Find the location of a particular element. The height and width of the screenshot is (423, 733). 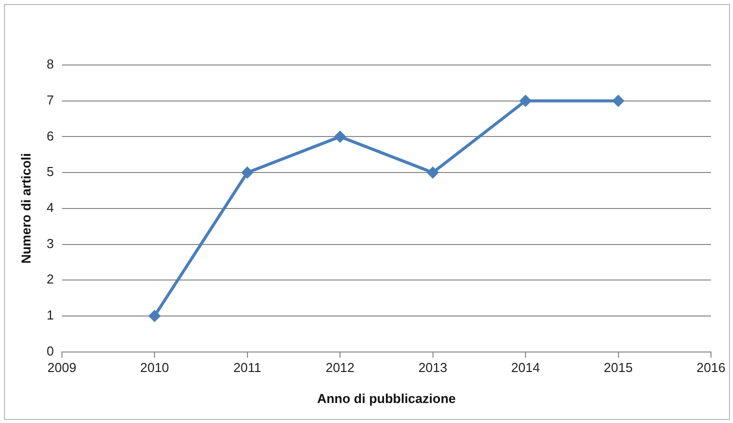

y-tick-label: 1 is located at coordinates (50, 315).